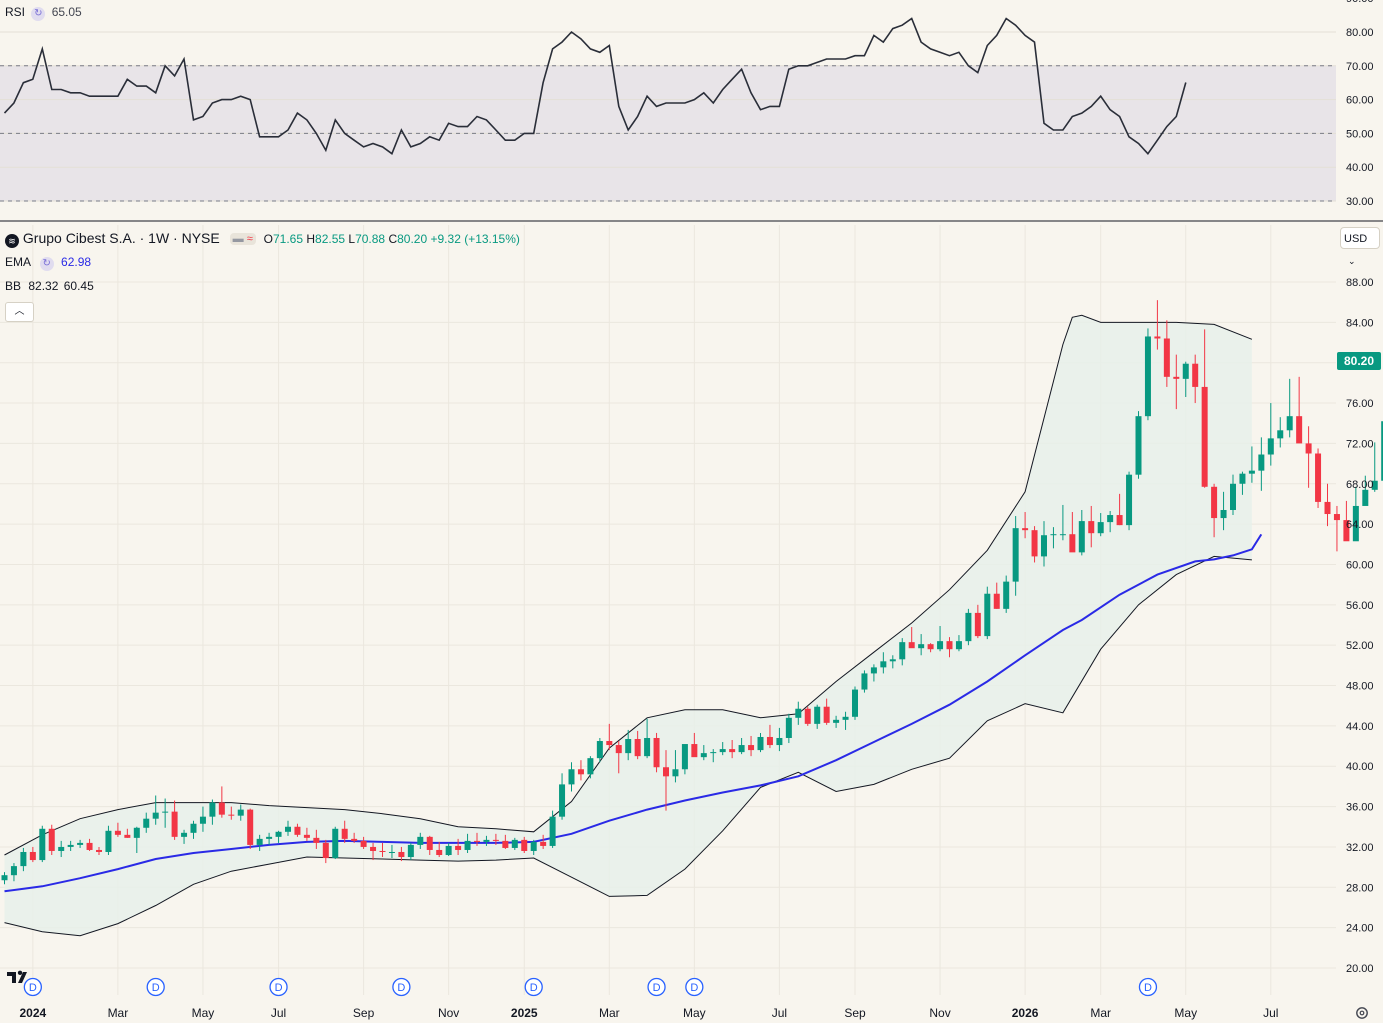  Describe the element at coordinates (1360, 646) in the screenshot. I see `price-tick-label: 52.00` at that location.